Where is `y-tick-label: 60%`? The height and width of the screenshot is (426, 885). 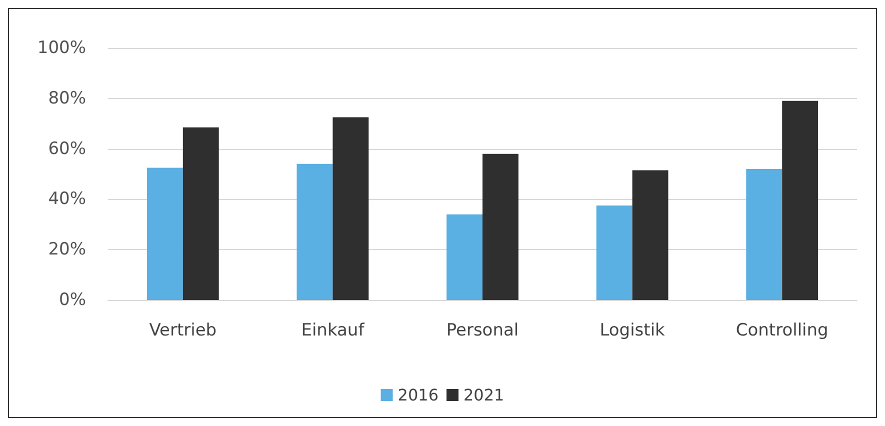
y-tick-label: 60% is located at coordinates (67, 148).